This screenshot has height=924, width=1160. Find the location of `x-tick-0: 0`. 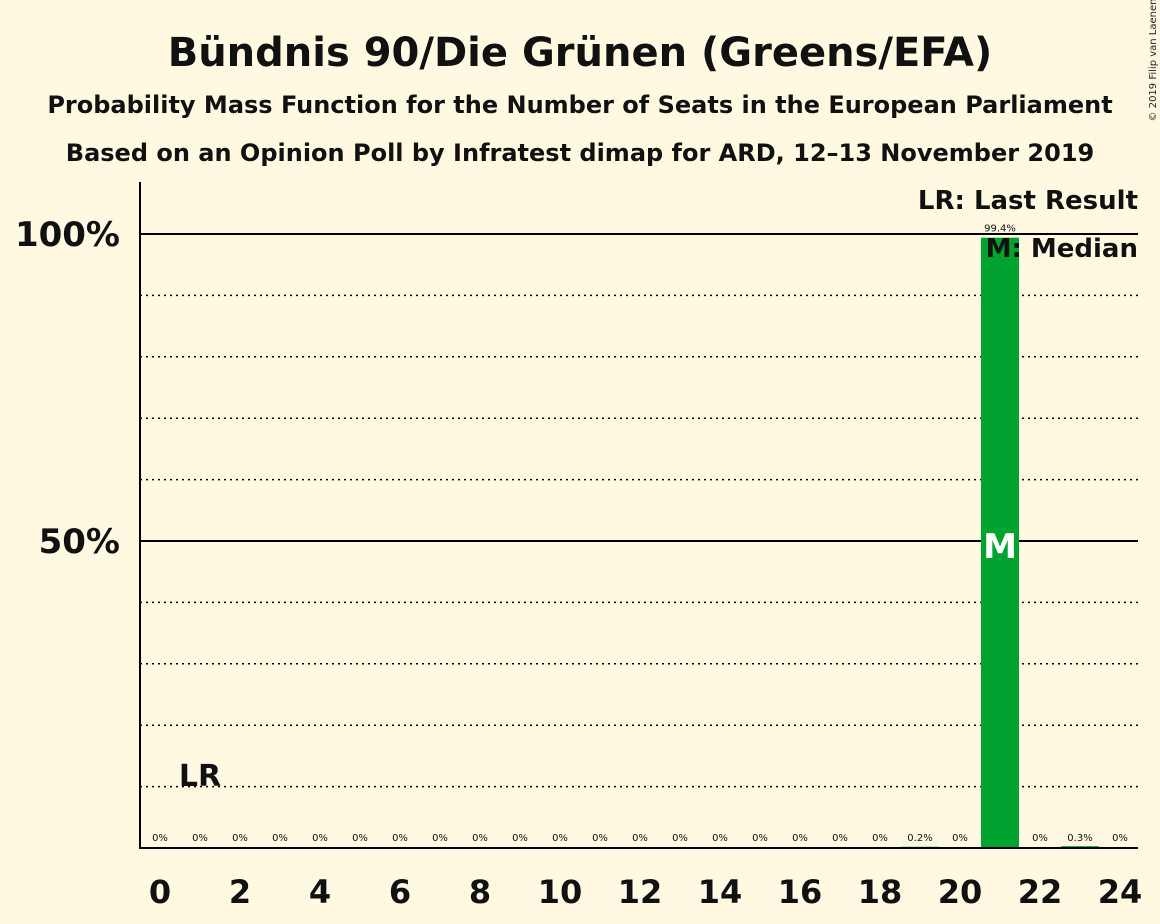

x-tick-0: 0 is located at coordinates (160, 892).